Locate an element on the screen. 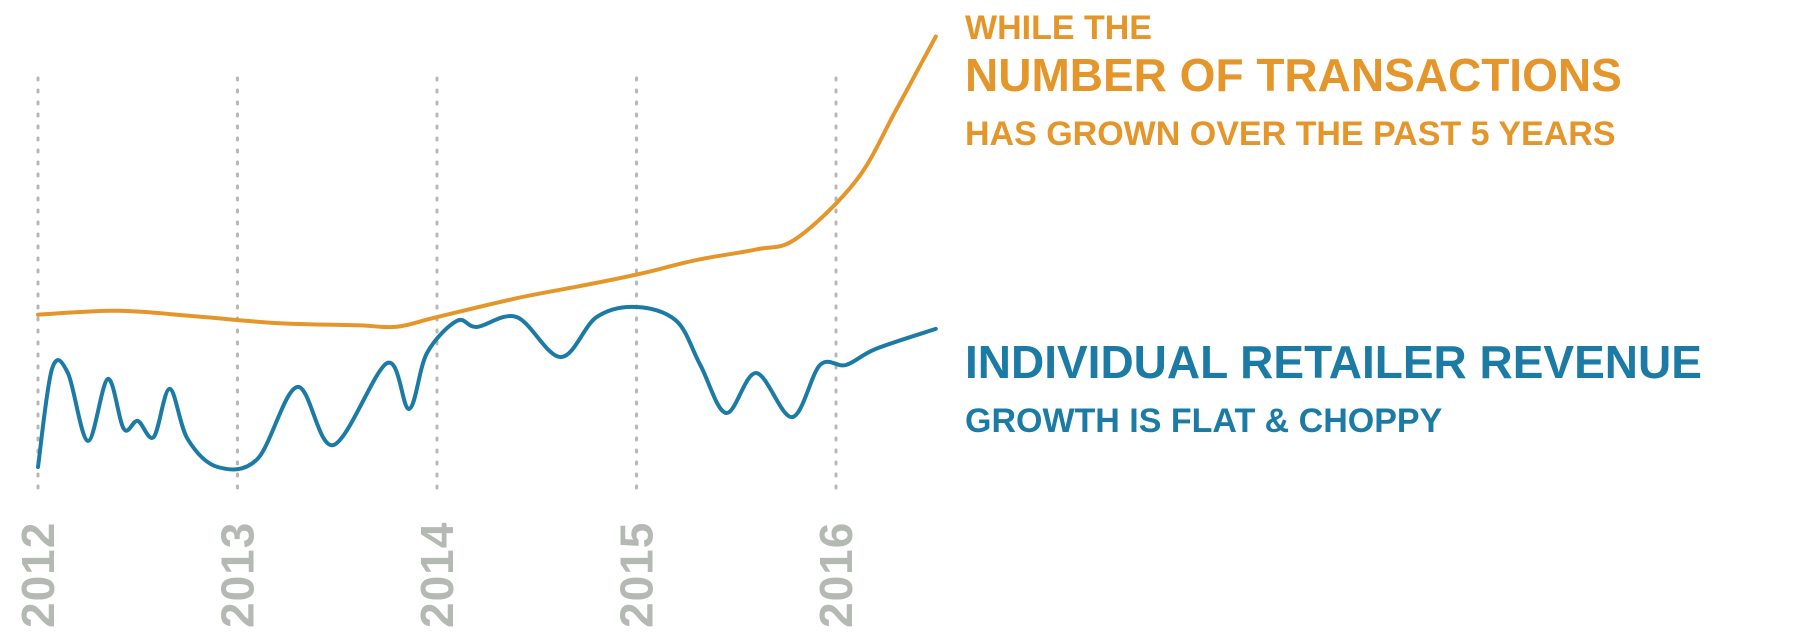  tick-labels: 2012 2013 2014 2015 2016 is located at coordinates (437, 575).